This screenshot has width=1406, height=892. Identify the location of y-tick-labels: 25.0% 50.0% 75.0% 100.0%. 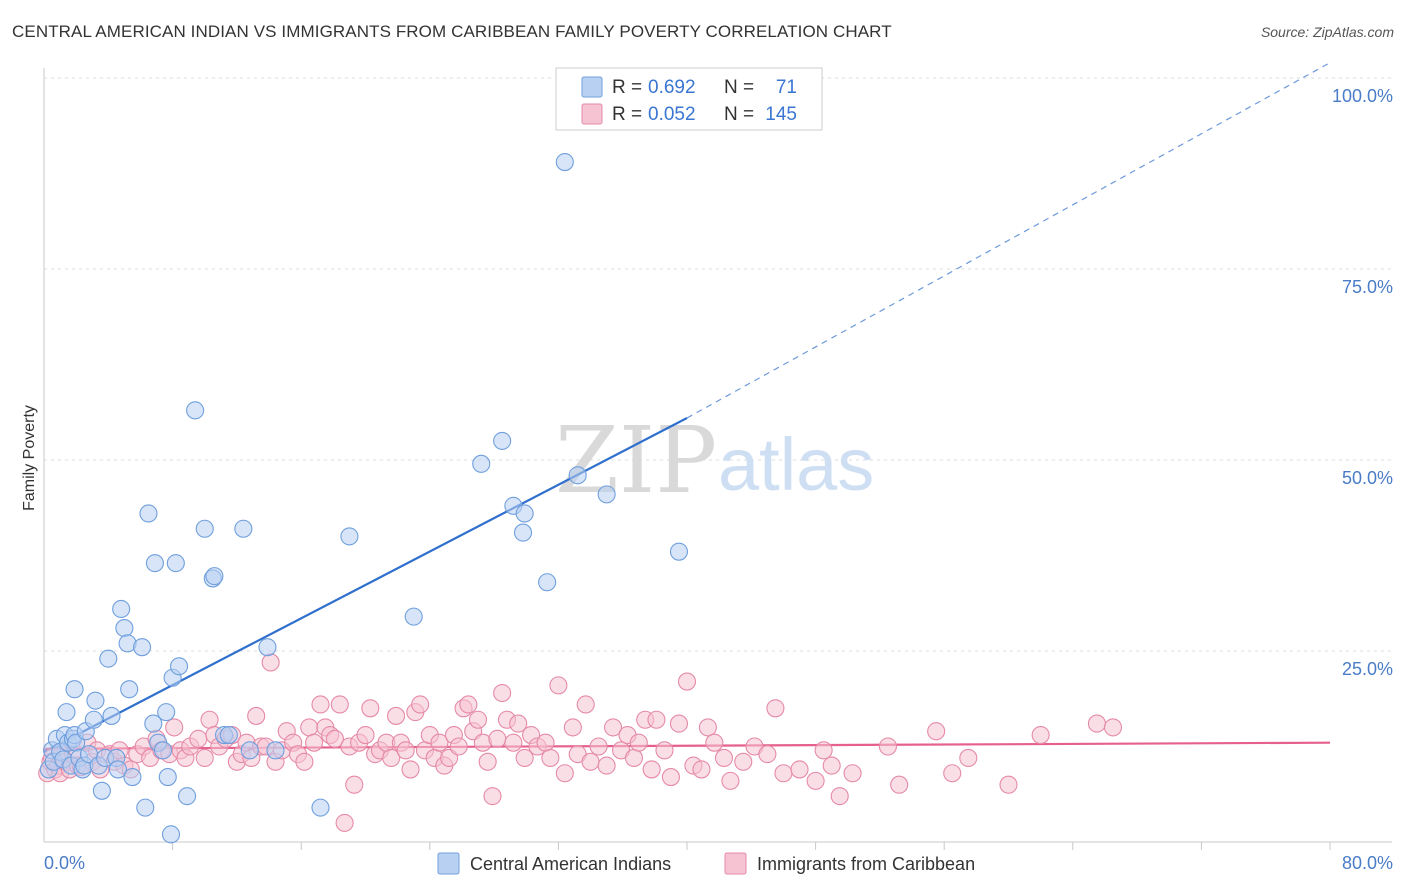
(1362, 382).